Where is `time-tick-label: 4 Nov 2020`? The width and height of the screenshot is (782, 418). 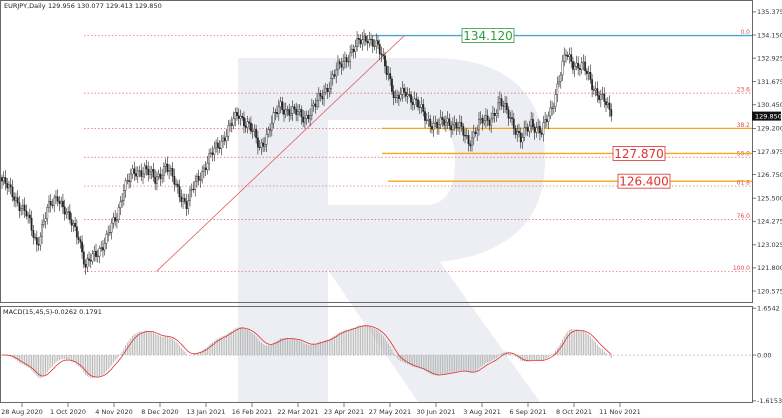
time-tick-label: 4 Nov 2020 is located at coordinates (114, 412).